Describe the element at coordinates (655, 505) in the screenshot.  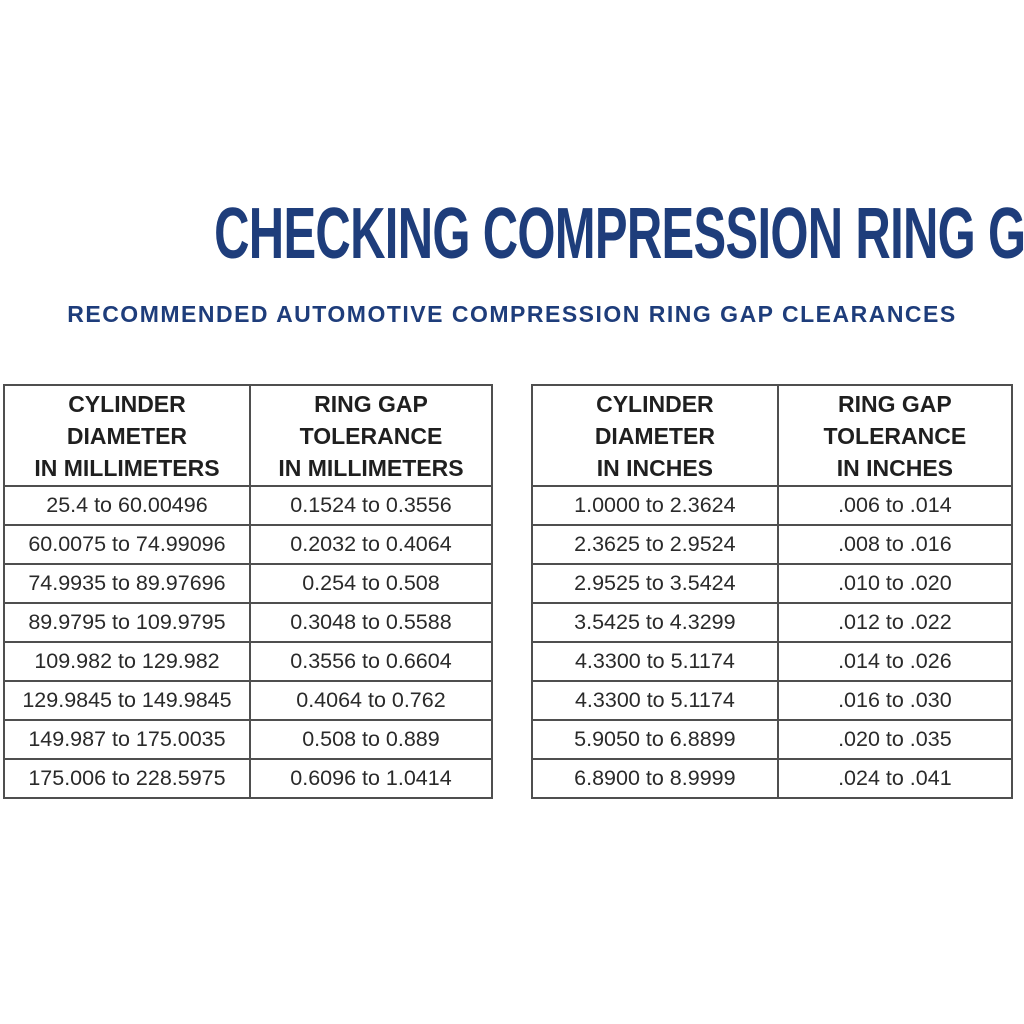
I see `cylinder-diameter-cell: 1.0000 to 2.3624` at that location.